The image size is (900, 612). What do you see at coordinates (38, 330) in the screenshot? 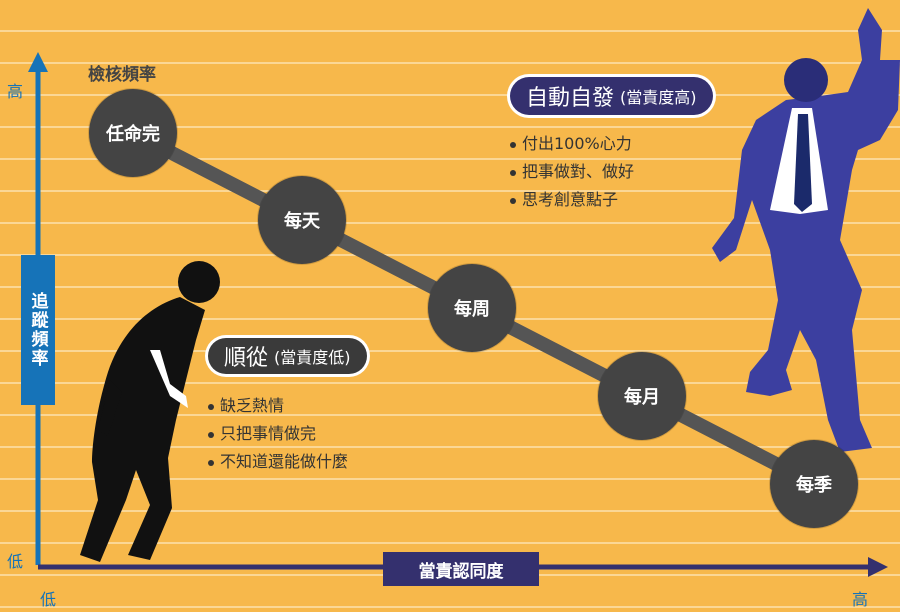
I see `y-axis-title: 追蹤頻率` at bounding box center [38, 330].